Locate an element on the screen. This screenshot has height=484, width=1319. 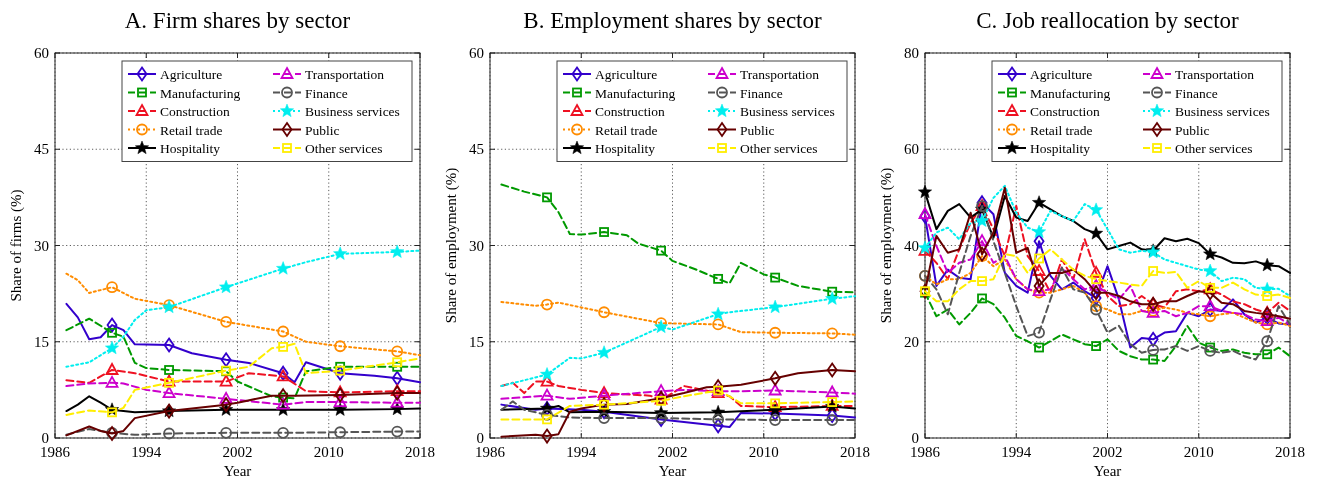
y-tick-label: 80 is located at coordinates (911, 53).